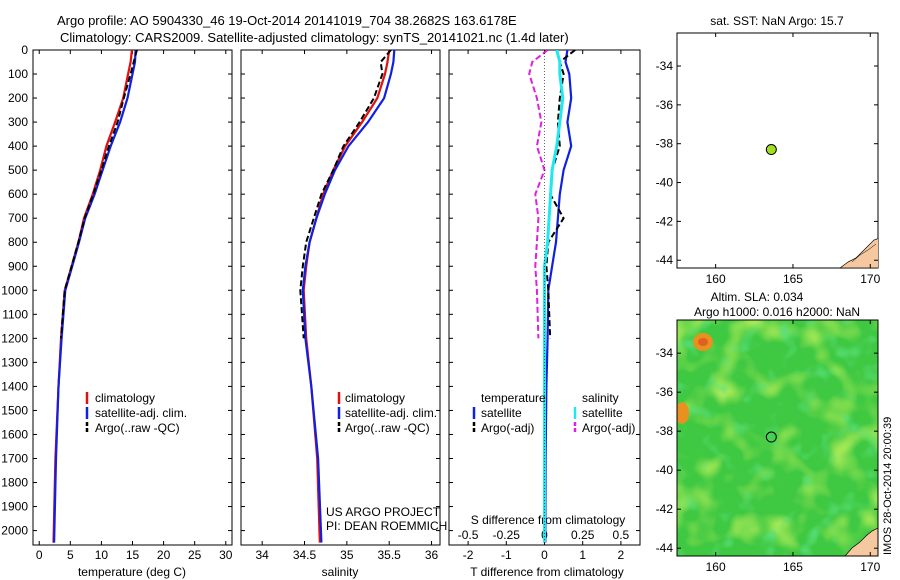 The height and width of the screenshot is (580, 900). What do you see at coordinates (507, 535) in the screenshot?
I see `s-diff-tick-label: -0.25` at bounding box center [507, 535].